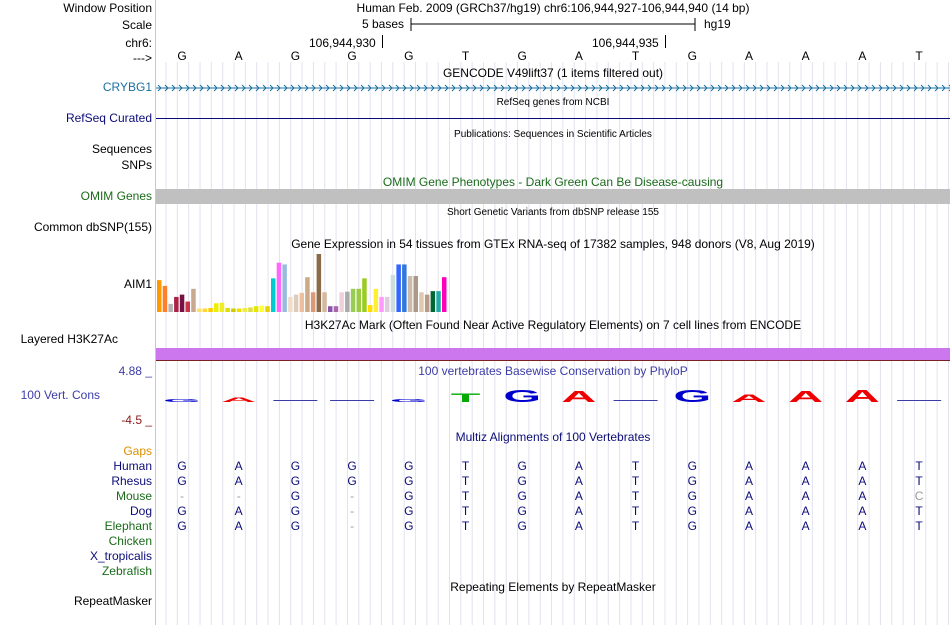  Describe the element at coordinates (69, 339) in the screenshot. I see `h3k27ac-track-label: Layered H3K27Ac` at that location.